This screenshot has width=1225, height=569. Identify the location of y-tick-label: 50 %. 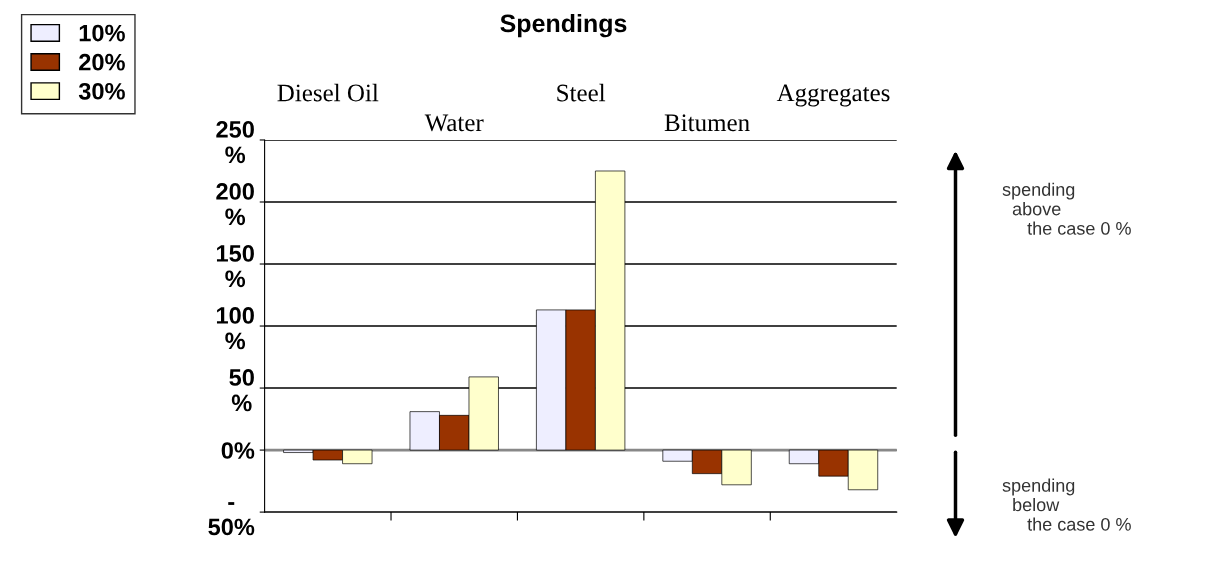
(241, 390).